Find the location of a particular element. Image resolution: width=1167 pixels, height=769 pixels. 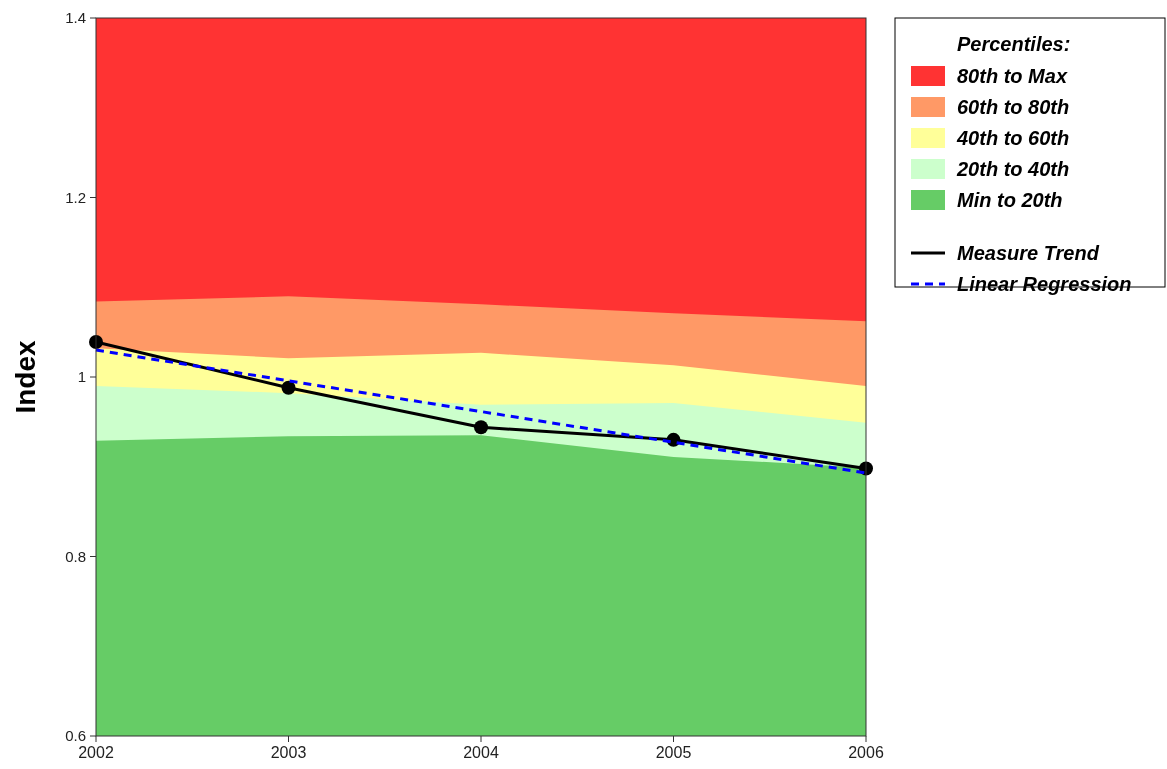

legend-label: 80th to Max is located at coordinates (1012, 76).